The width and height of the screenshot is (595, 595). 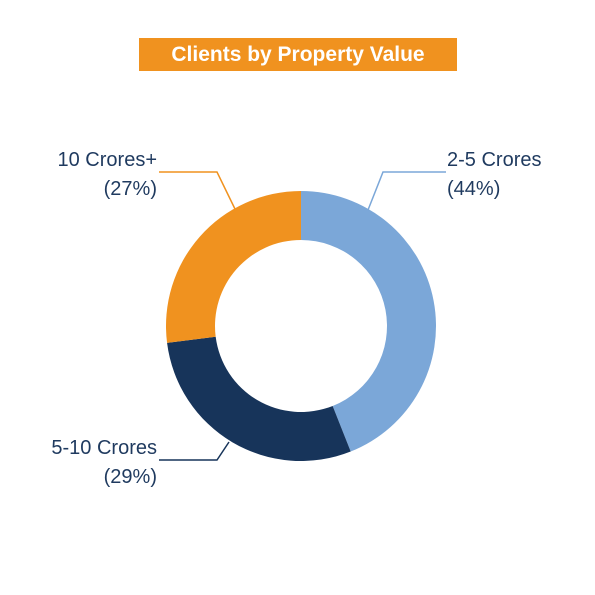 I want to click on slice-label-5-10-crores: 5-10 Crores, so click(x=104, y=448).